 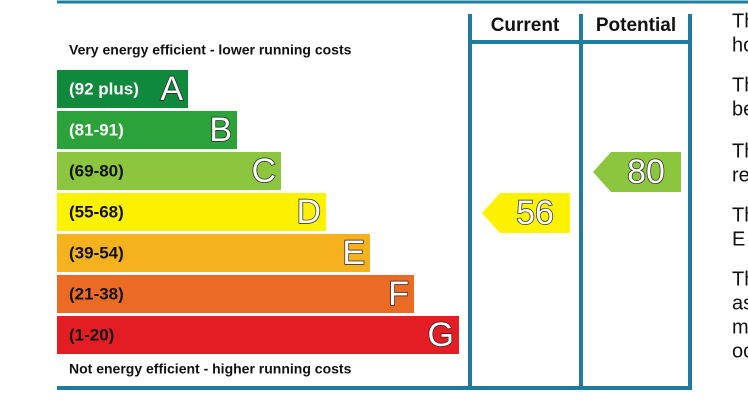 I want to click on band-letter: A, so click(x=171, y=89).